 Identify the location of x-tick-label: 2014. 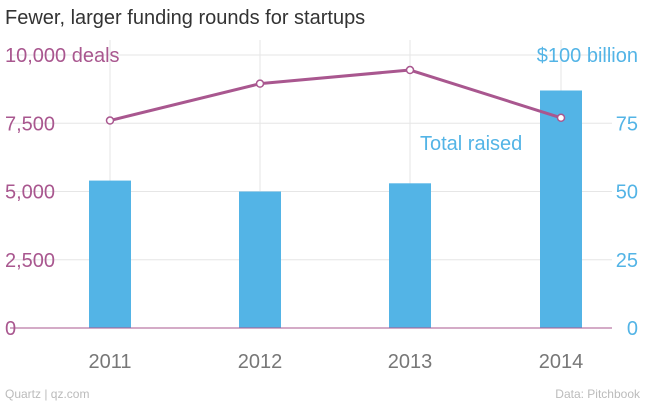
(561, 362).